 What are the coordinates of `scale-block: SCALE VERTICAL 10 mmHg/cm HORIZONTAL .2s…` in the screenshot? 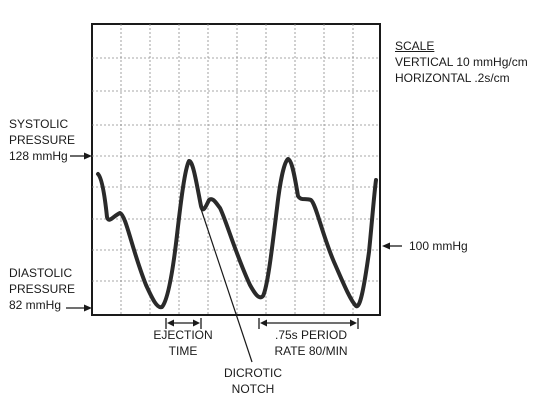 It's located at (461, 62).